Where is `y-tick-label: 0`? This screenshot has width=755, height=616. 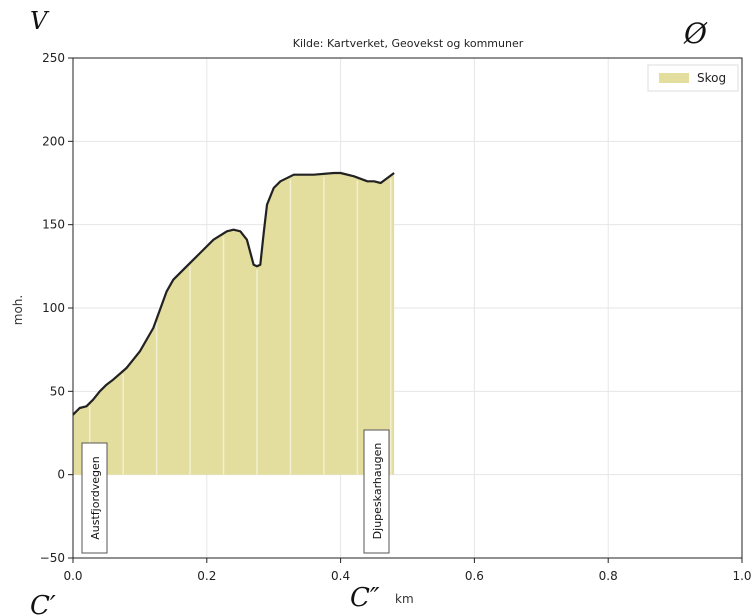
y-tick-label: 0 is located at coordinates (61, 475).